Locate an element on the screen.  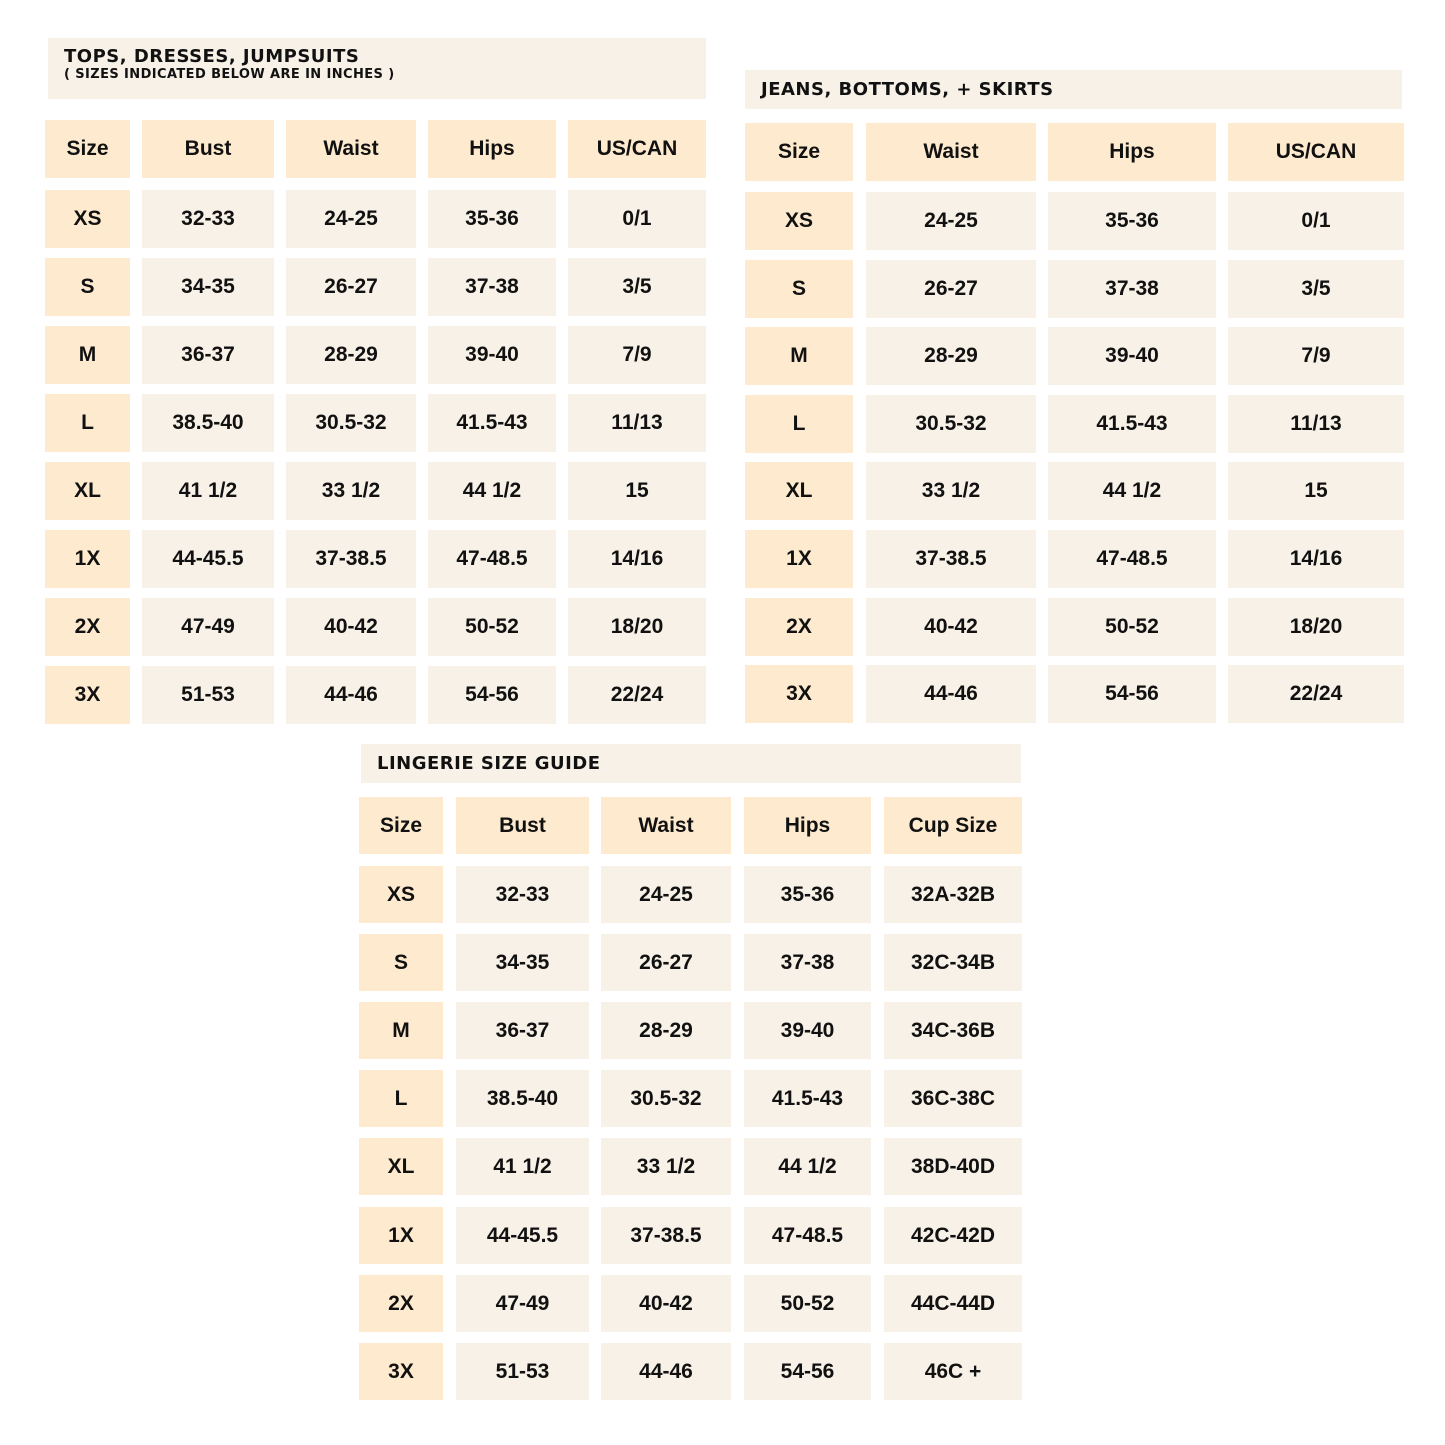
table-cell: 32A-32B is located at coordinates (953, 894).